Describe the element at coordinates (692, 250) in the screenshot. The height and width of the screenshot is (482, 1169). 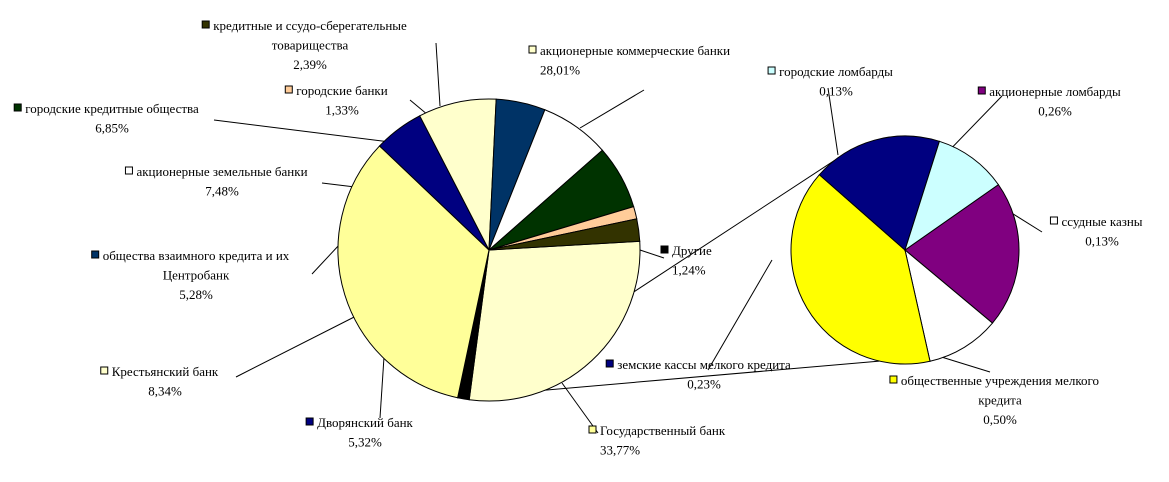
I see `main-label-другие: Другие` at that location.